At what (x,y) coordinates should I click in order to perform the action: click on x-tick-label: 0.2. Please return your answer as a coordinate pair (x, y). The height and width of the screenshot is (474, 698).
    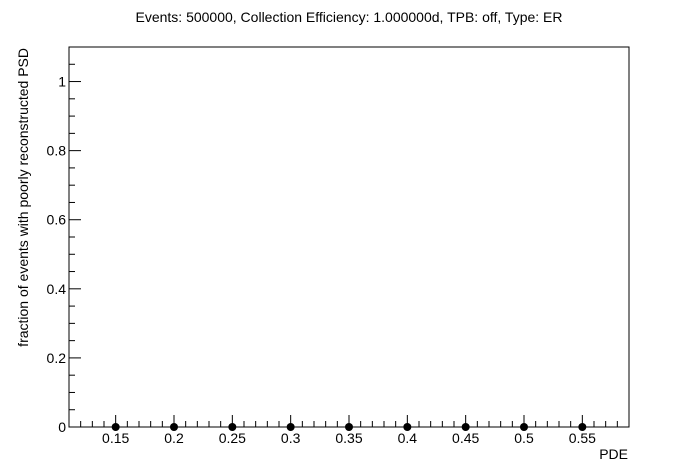
    Looking at the image, I should click on (174, 438).